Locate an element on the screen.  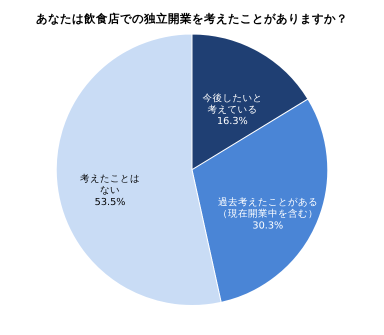
chart-title: あなたは飲食店での独立開業を考えたことがありますか？ is located at coordinates (192, 18).